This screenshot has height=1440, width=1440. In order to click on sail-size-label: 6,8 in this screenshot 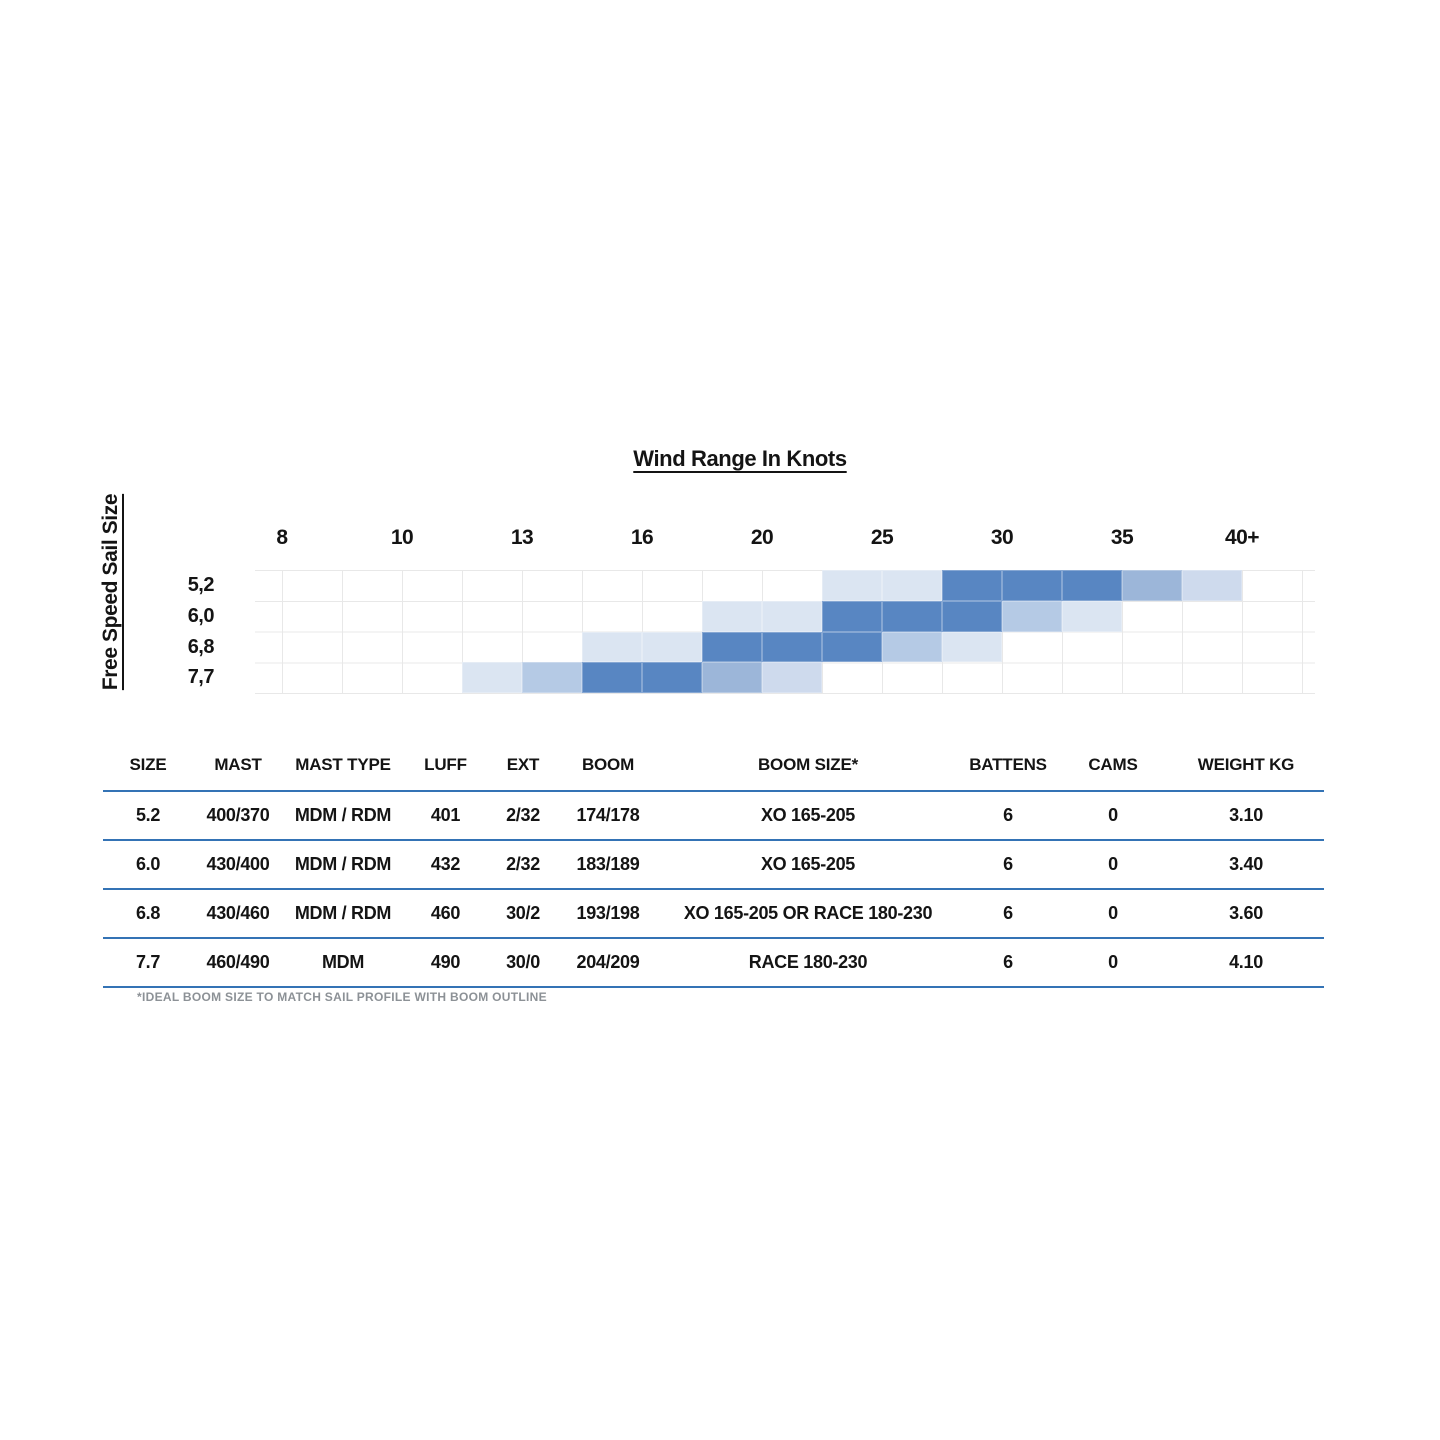, I will do `click(201, 646)`.